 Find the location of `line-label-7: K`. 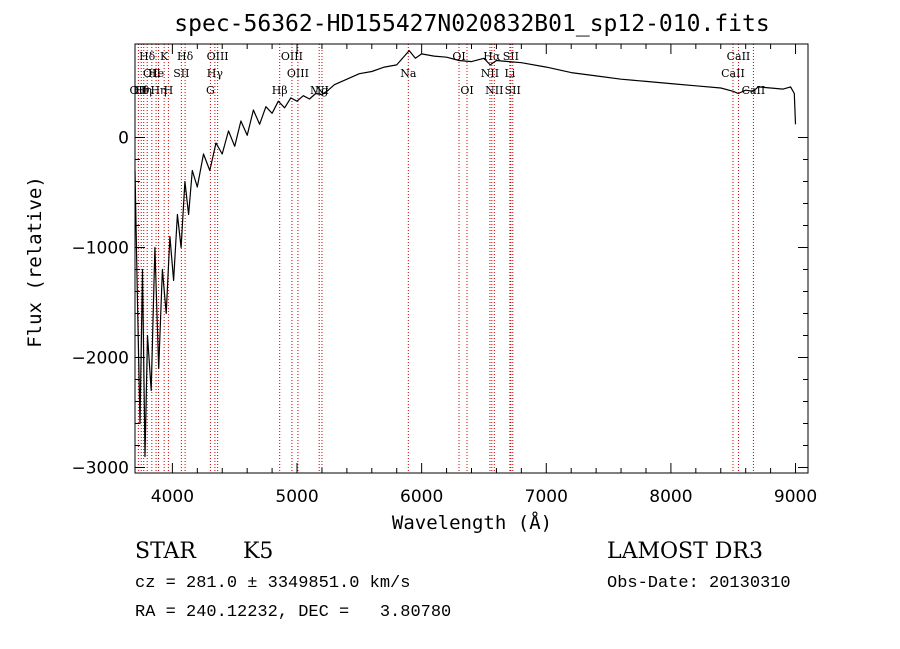

line-label-7: K is located at coordinates (164, 56).